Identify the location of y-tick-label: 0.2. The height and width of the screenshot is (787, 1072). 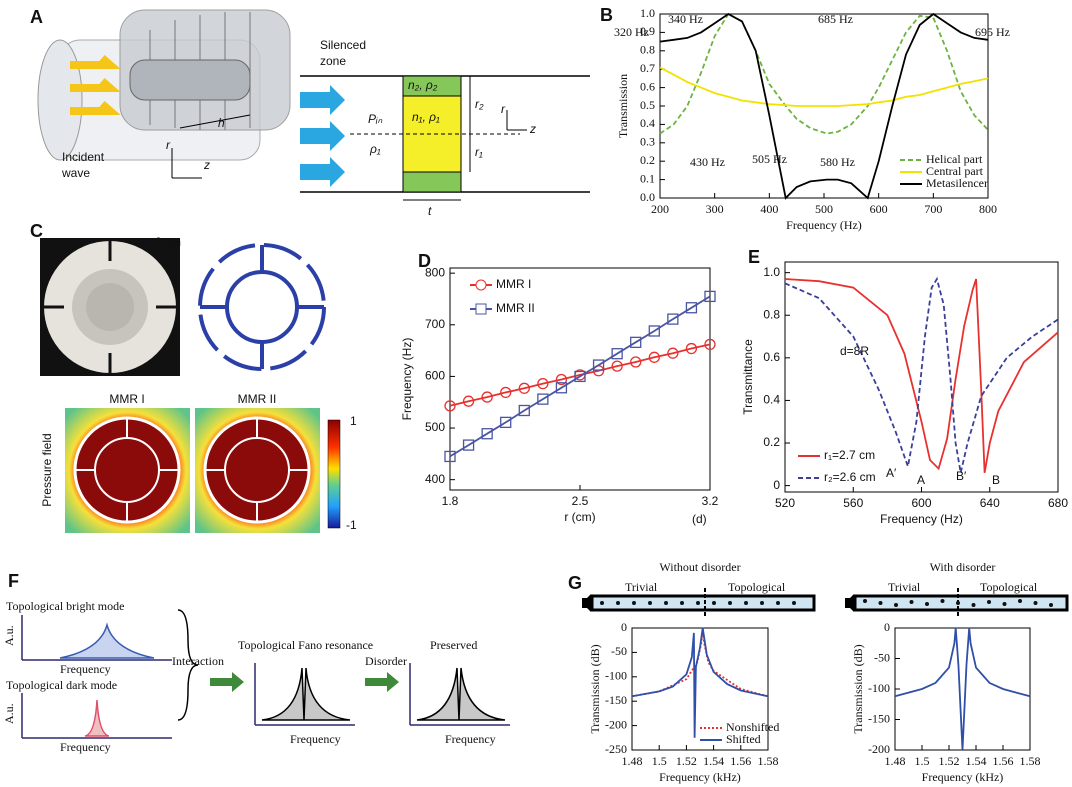
(771, 442).